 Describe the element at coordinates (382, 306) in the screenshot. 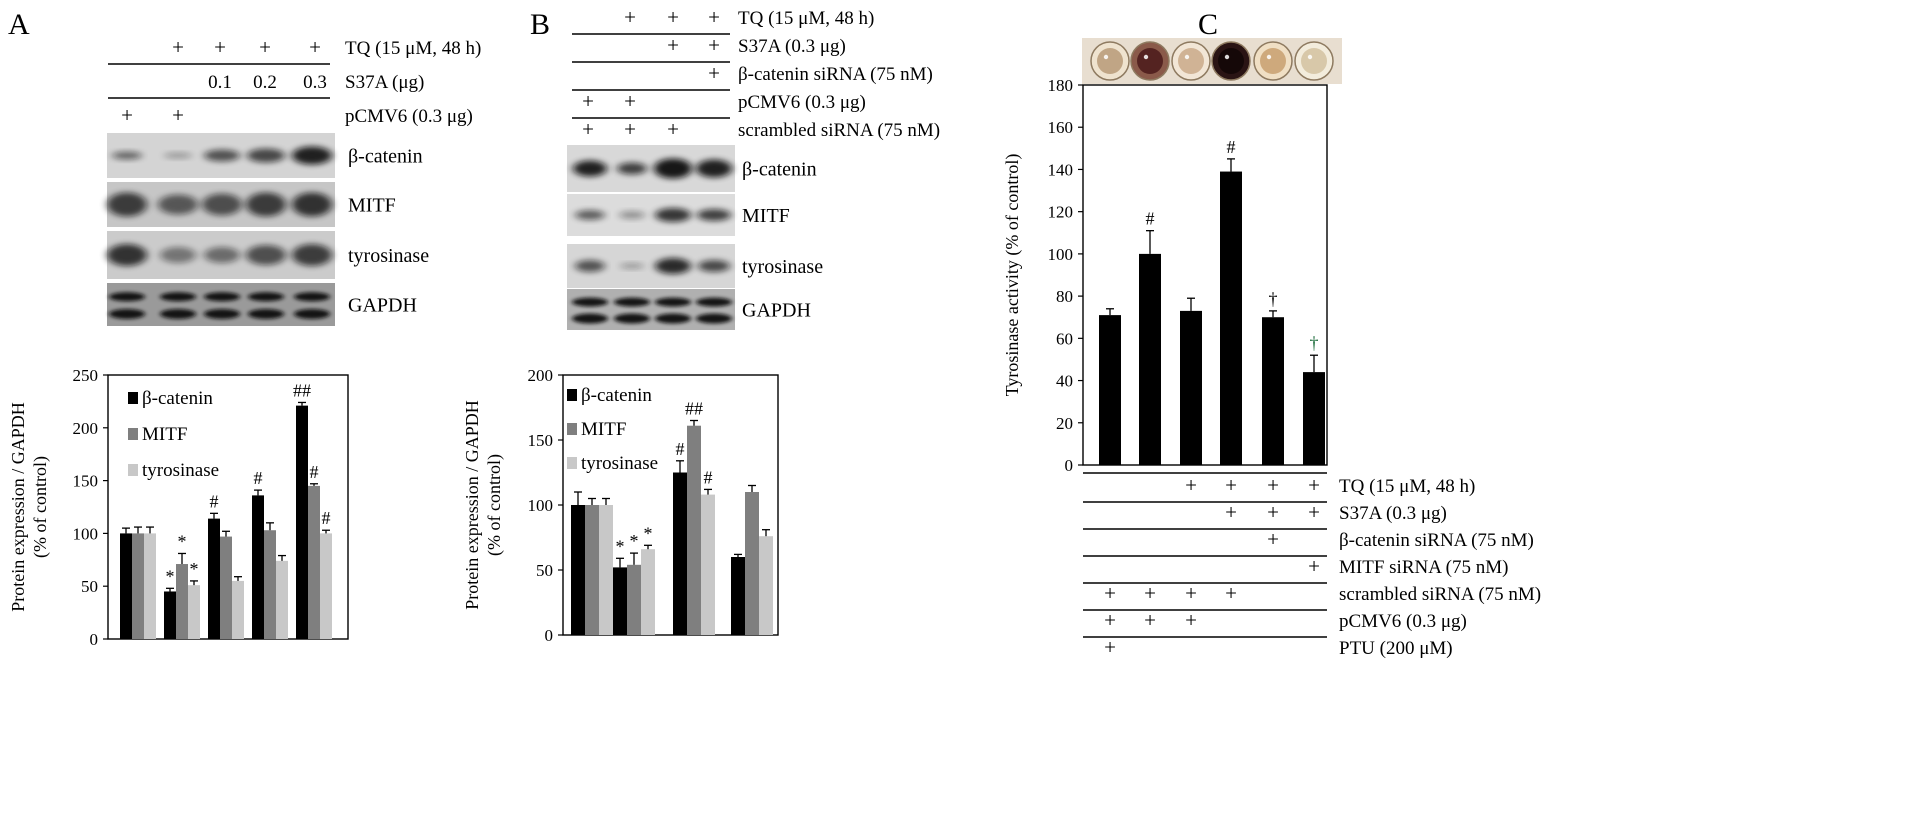

I see `blot-label: GAPDH` at that location.